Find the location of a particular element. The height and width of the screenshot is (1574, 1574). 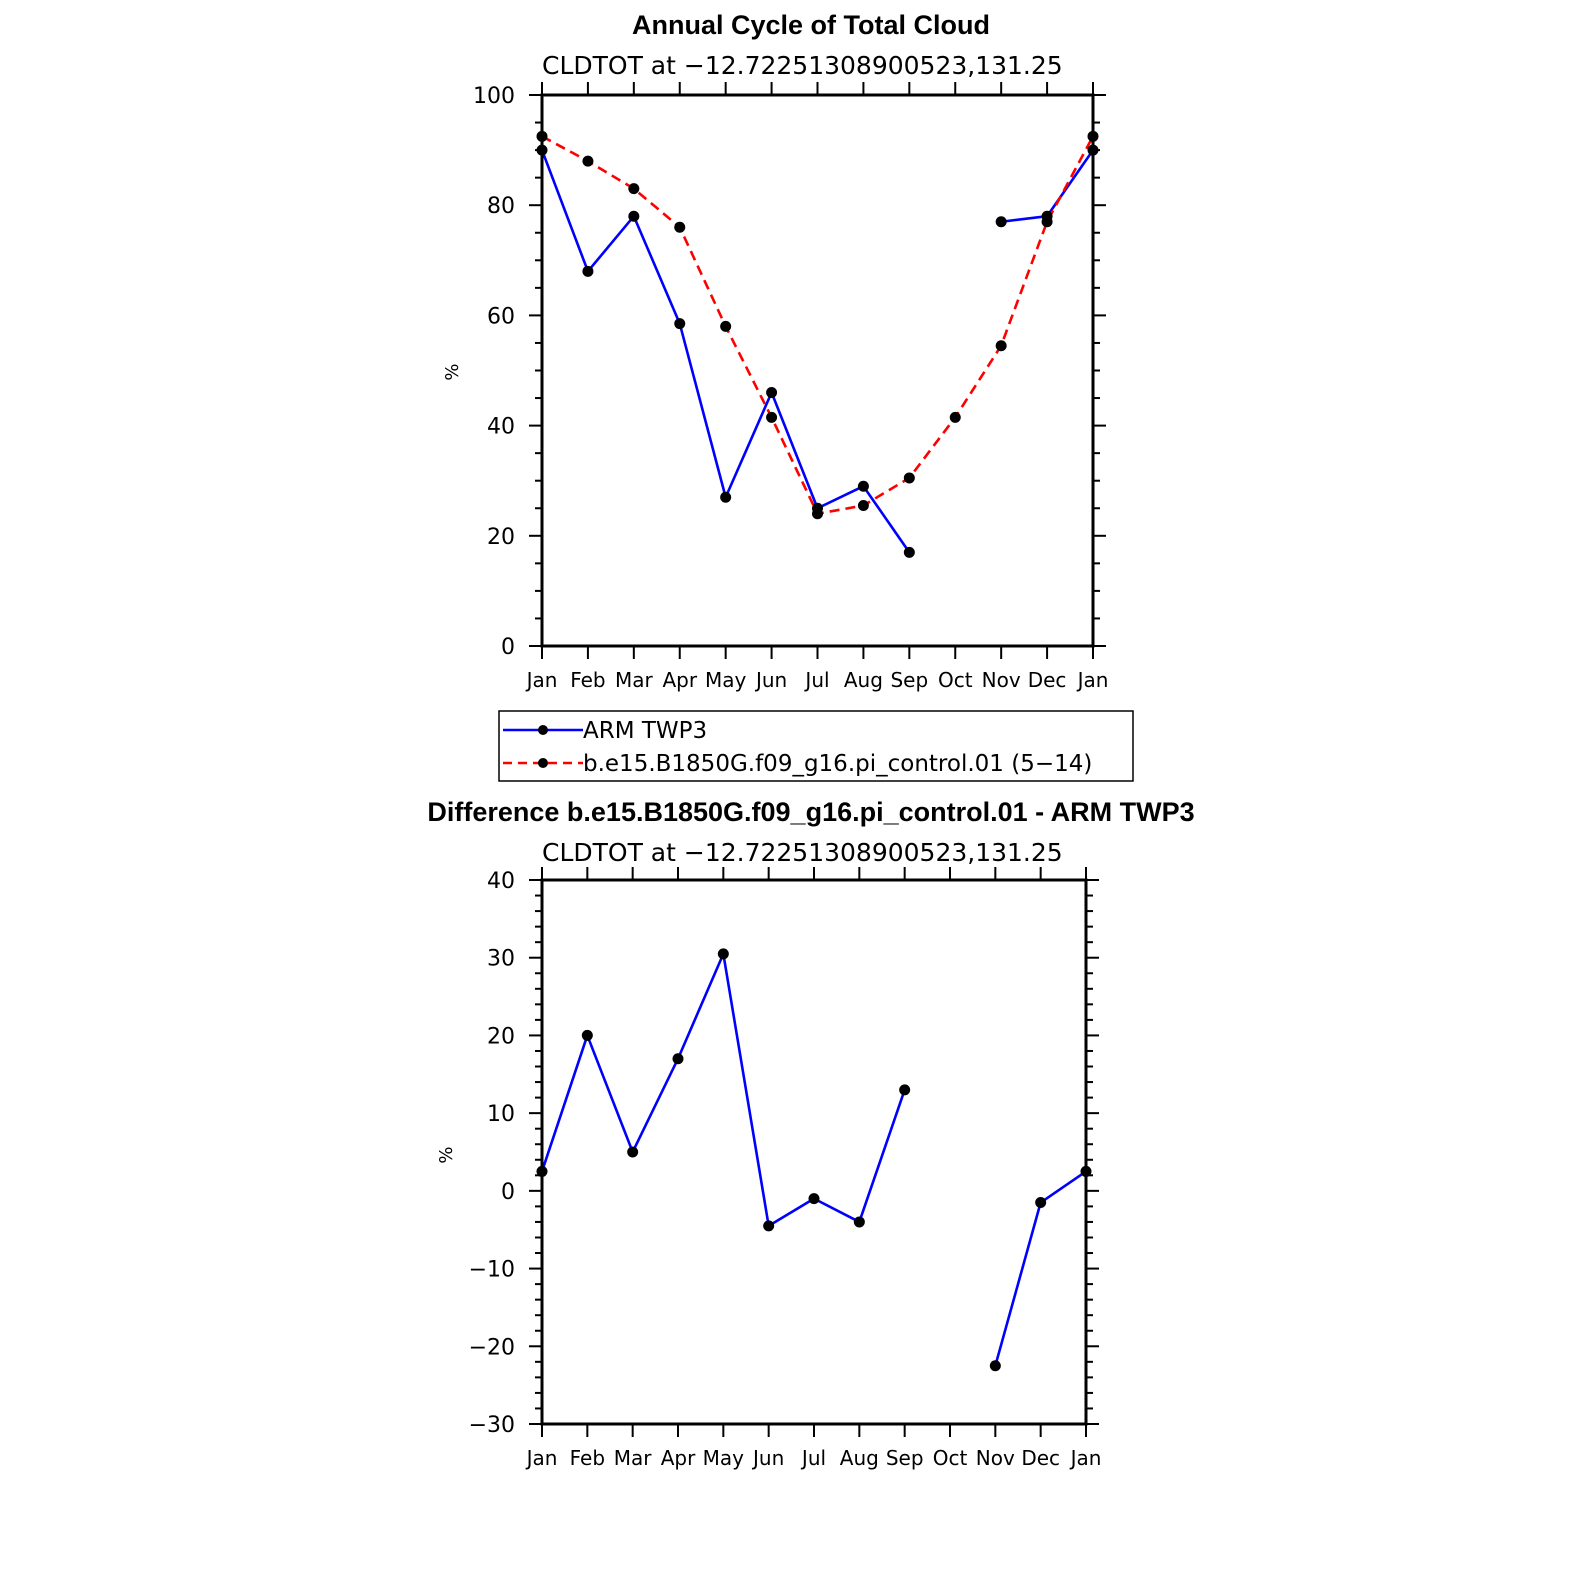

legend-box is located at coordinates (816, 746).